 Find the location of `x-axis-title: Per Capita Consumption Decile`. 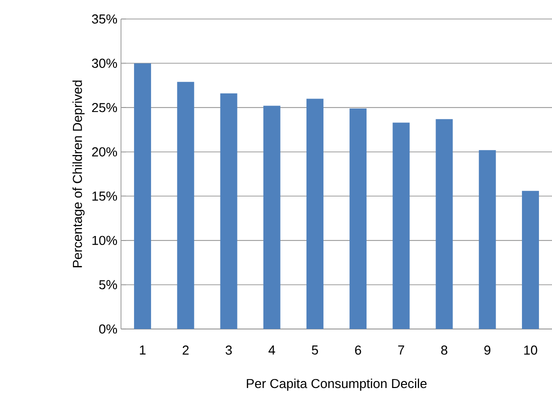

x-axis-title: Per Capita Consumption Decile is located at coordinates (336, 384).